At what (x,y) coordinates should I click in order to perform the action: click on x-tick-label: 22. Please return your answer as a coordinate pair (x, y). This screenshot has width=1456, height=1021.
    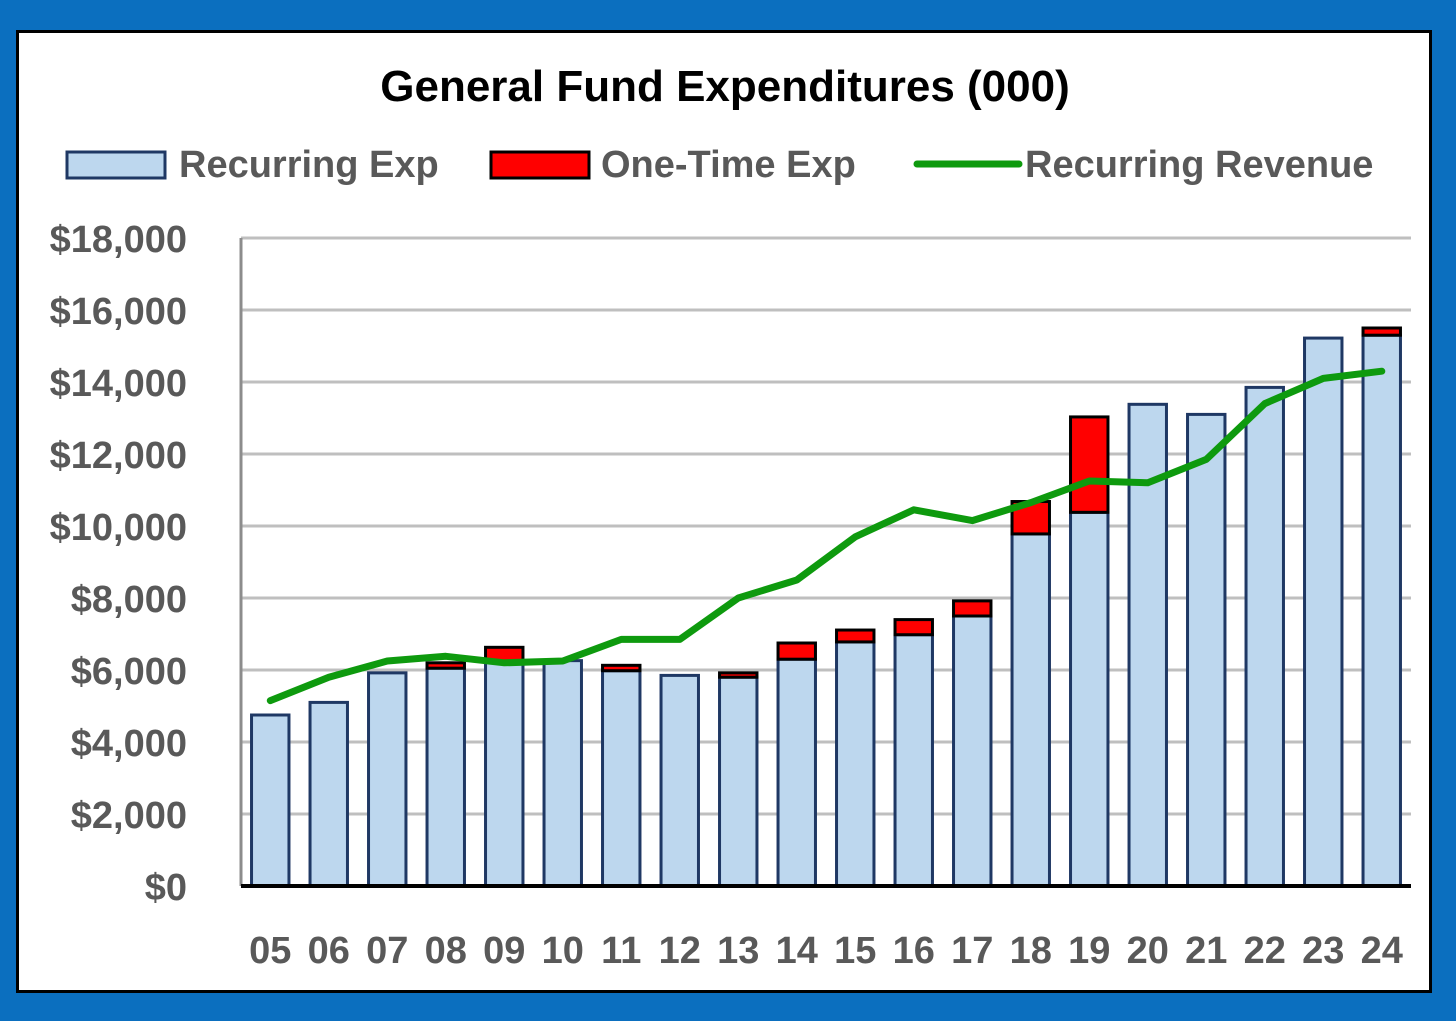
    Looking at the image, I should click on (1265, 951).